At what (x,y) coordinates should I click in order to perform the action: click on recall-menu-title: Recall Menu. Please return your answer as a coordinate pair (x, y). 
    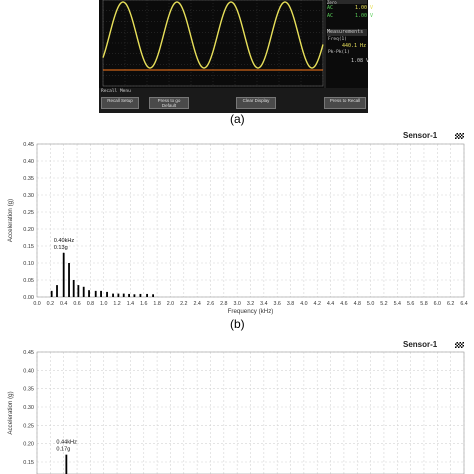
    Looking at the image, I should click on (116, 91).